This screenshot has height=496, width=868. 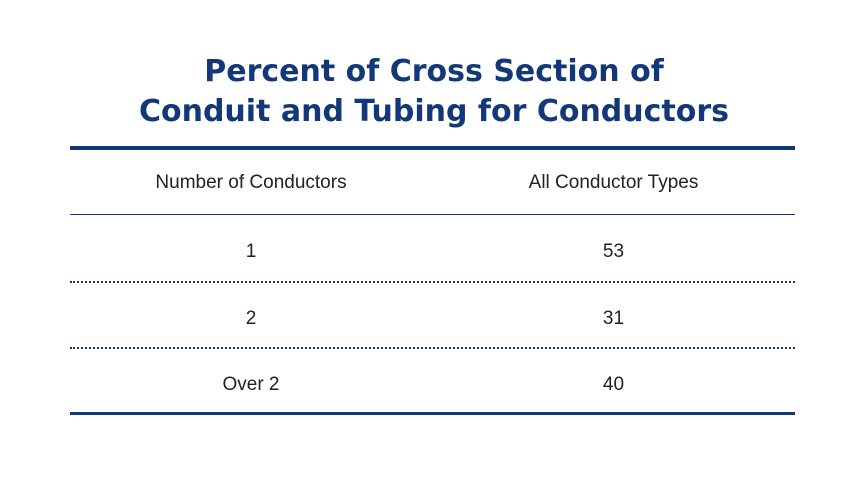 I want to click on table-cell-number-of-conductors: 2, so click(x=251, y=318).